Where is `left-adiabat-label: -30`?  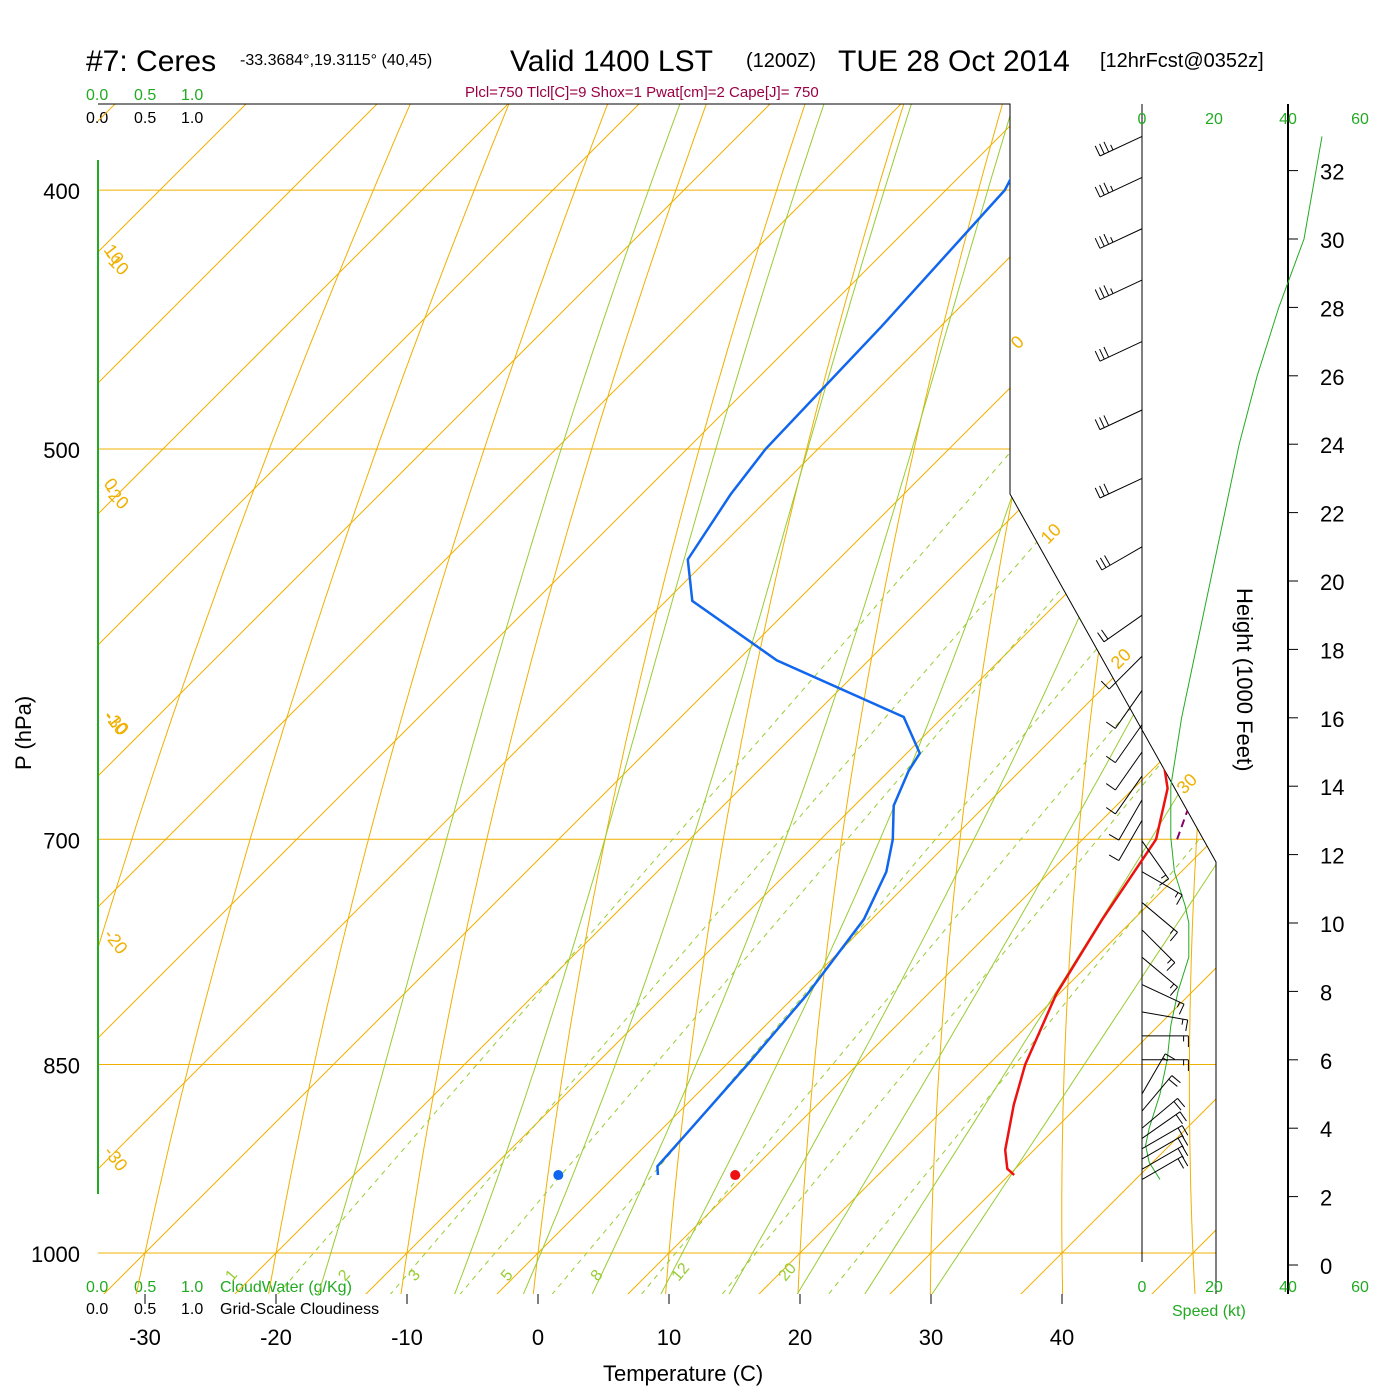 left-adiabat-label: -30 is located at coordinates (116, 1158).